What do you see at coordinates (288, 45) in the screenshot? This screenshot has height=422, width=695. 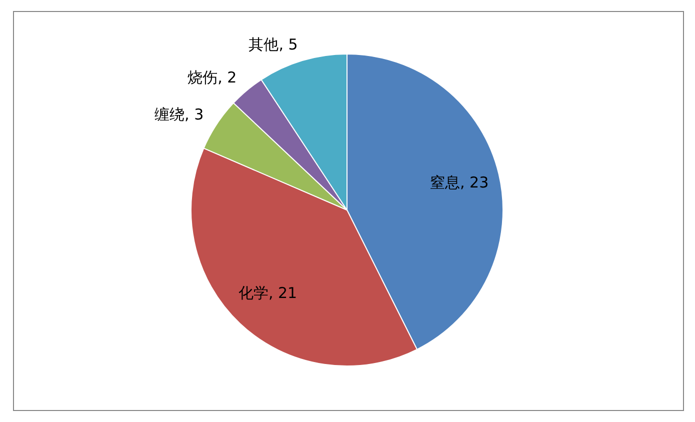 I see `data-label: , 5` at bounding box center [288, 45].